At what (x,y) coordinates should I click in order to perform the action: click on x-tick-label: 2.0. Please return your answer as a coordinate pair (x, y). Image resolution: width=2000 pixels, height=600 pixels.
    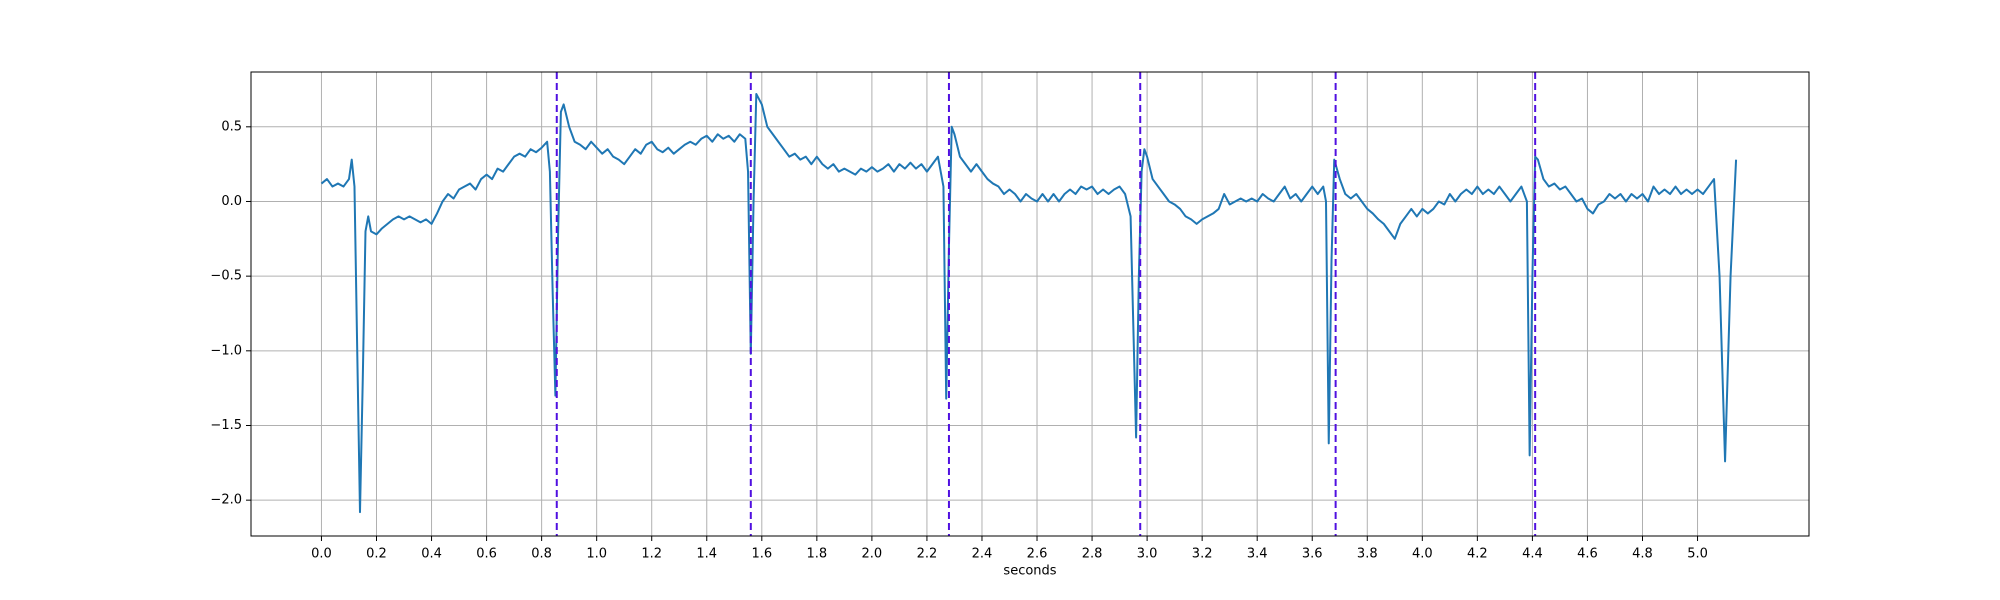
    Looking at the image, I should click on (872, 554).